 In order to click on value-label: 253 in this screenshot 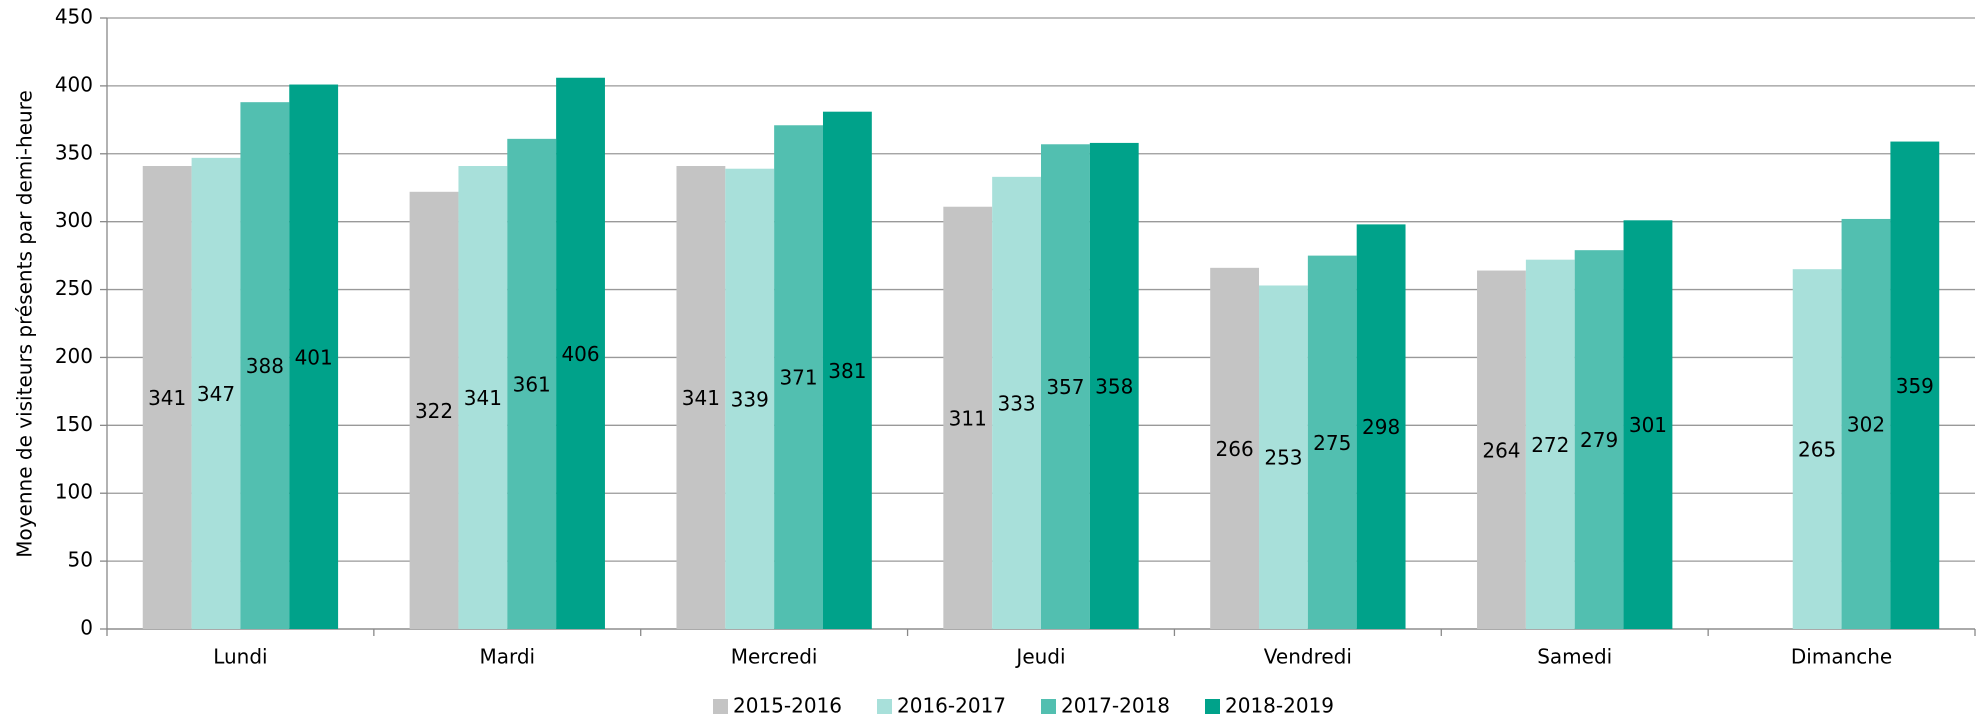, I will do `click(1283, 458)`.